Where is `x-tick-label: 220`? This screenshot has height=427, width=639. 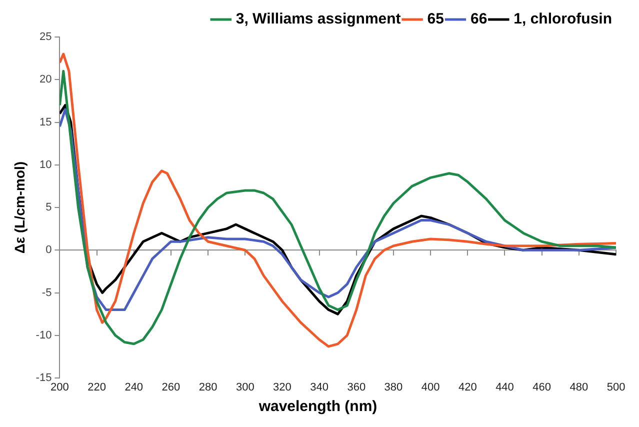
x-tick-label: 220 is located at coordinates (97, 388).